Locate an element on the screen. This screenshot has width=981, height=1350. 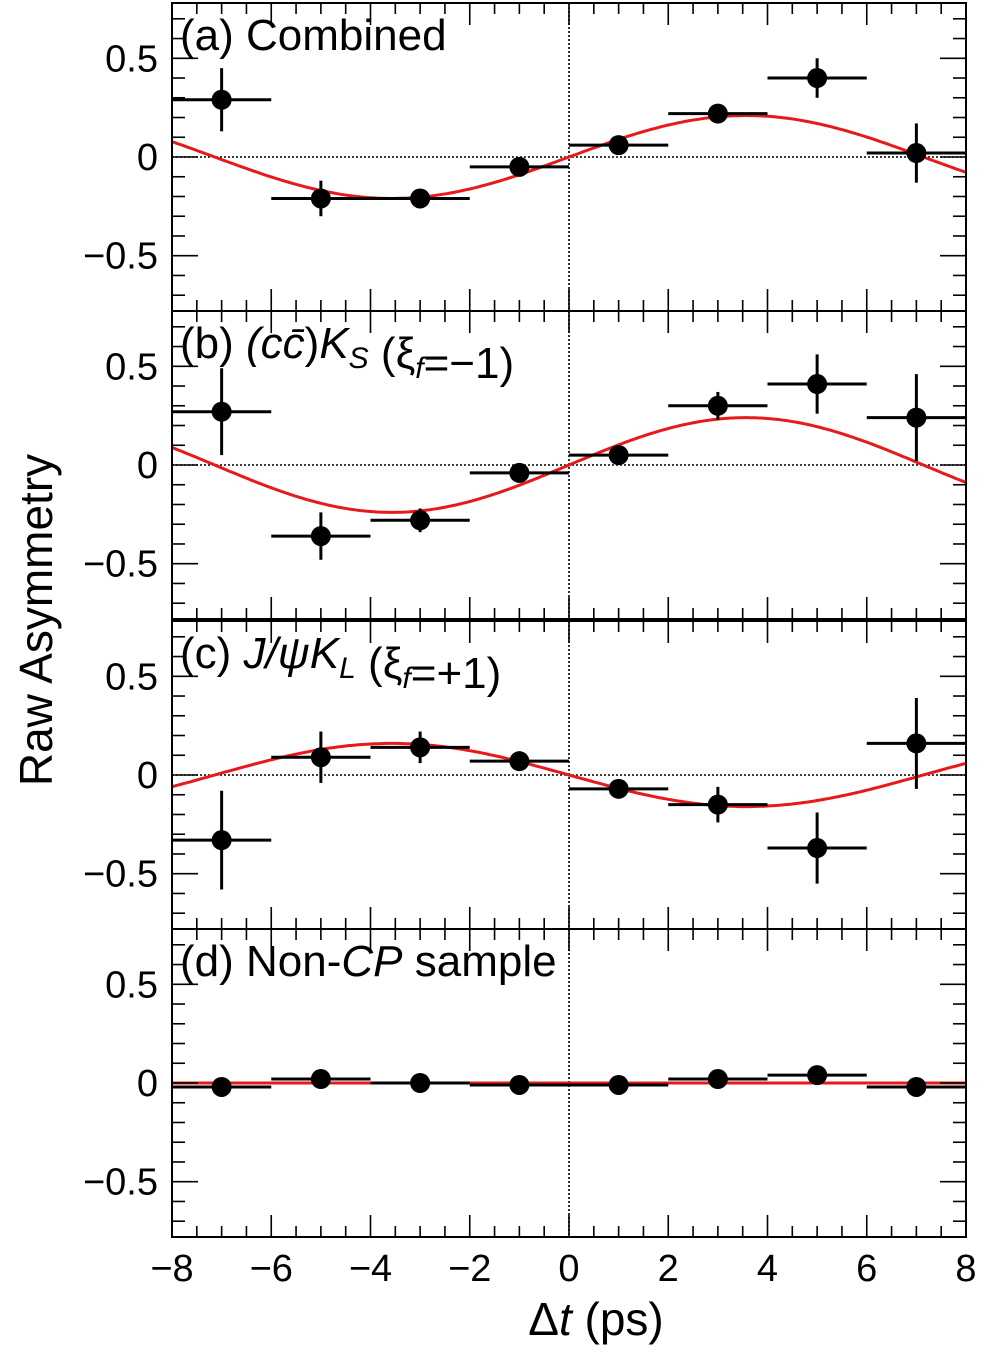
x-tick-label: 8 is located at coordinates (965, 1269).